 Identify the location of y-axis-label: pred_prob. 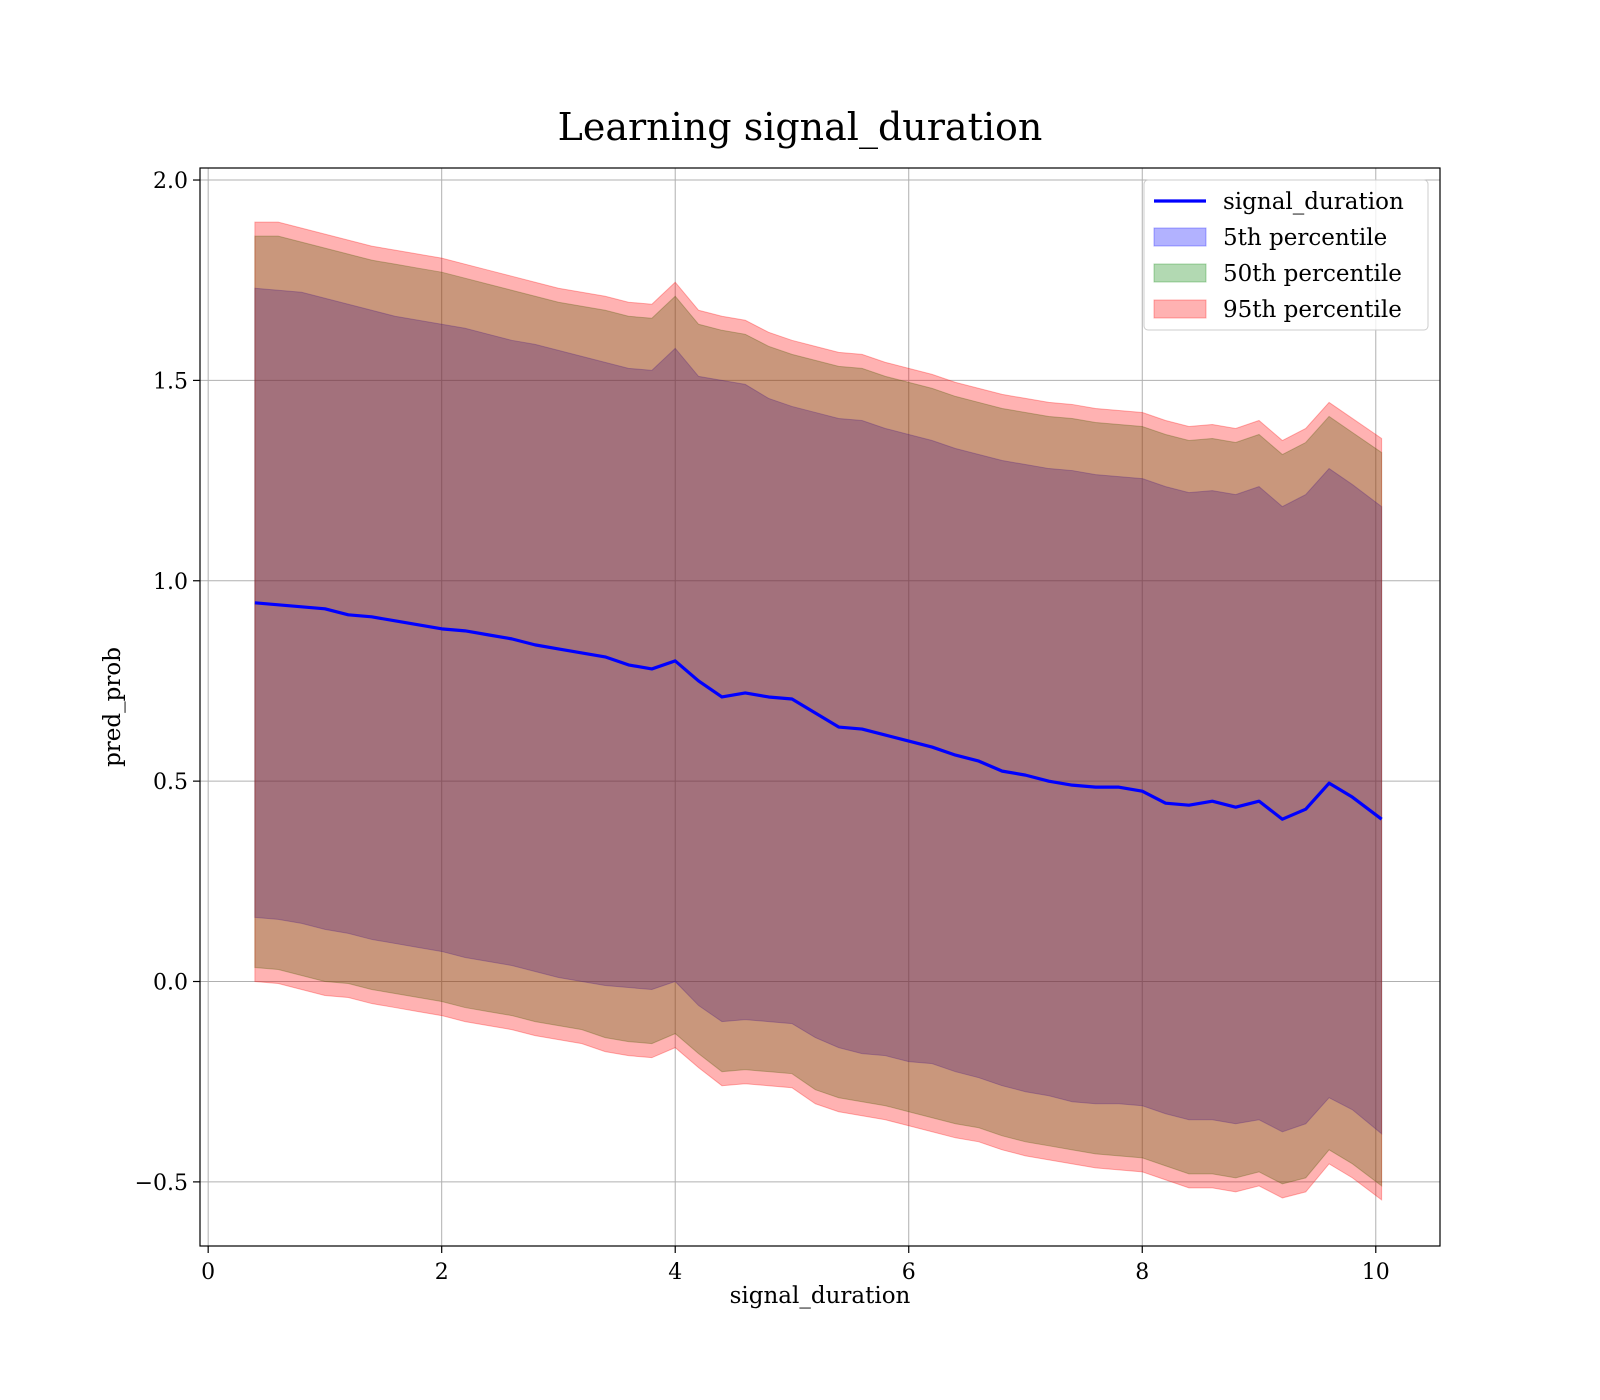
(113, 707).